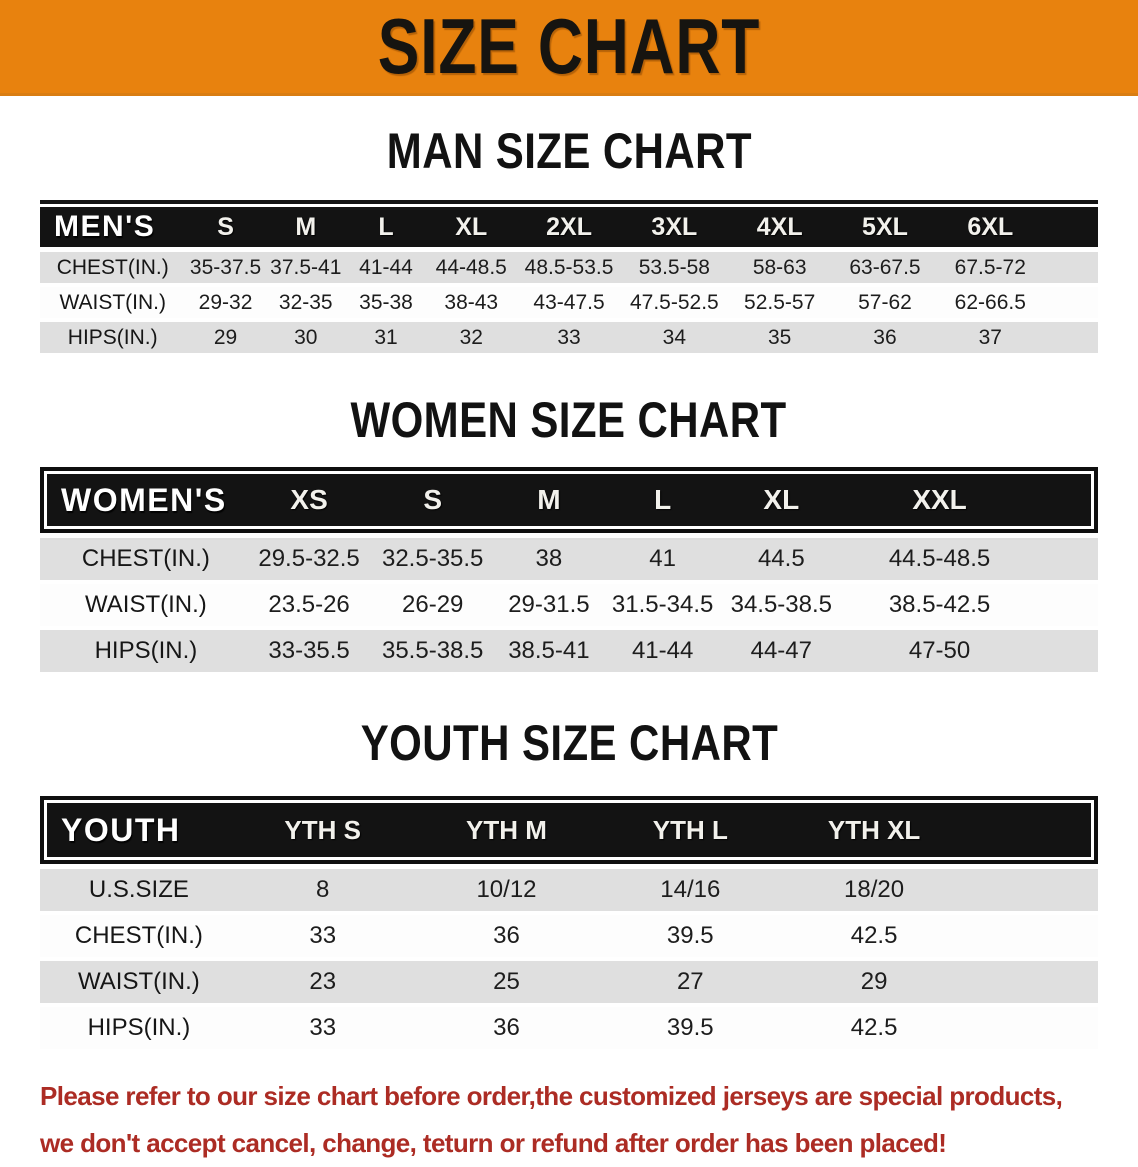 Image resolution: width=1138 pixels, height=1167 pixels. I want to click on table-header-row: WOMEN'S XS S M L XL XXL, so click(569, 500).